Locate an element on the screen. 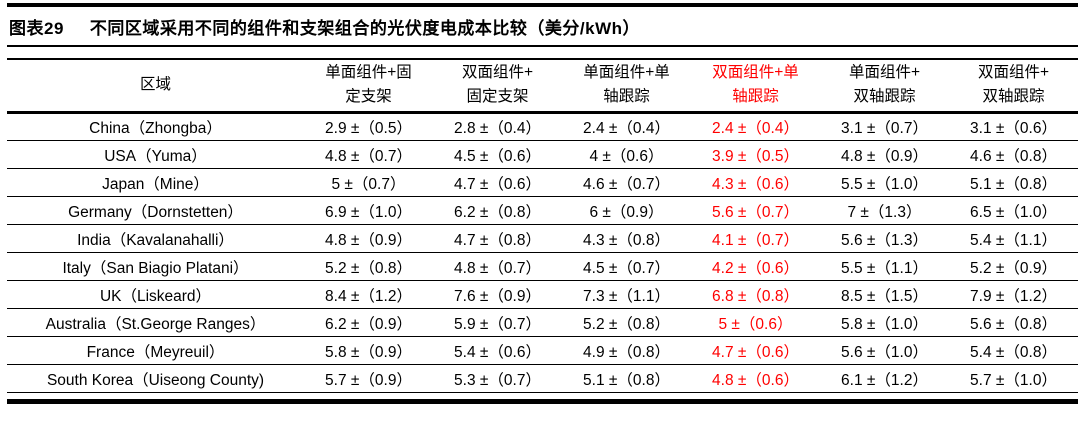  chart-title: 图表29 不同区域采用不同的组件和支架组合的光伏度电成本比较（美分/kWh） is located at coordinates (542, 25).